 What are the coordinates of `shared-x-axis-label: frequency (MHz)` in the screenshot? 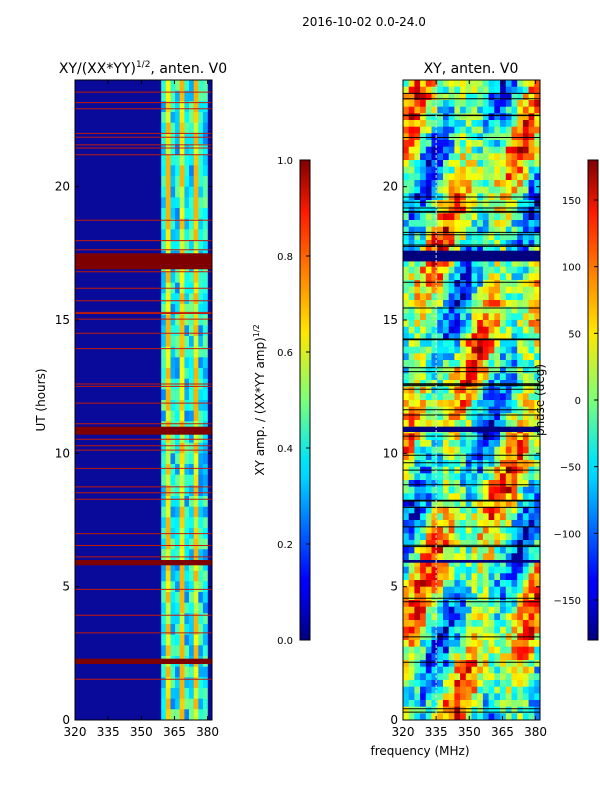 It's located at (419, 751).